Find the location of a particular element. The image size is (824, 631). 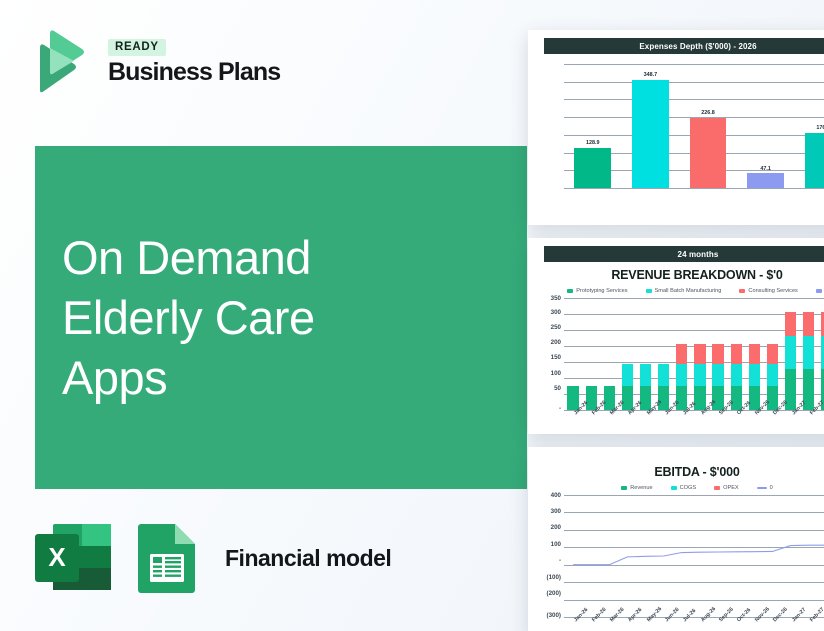

hero-line-2: Elderly Care is located at coordinates (188, 317).